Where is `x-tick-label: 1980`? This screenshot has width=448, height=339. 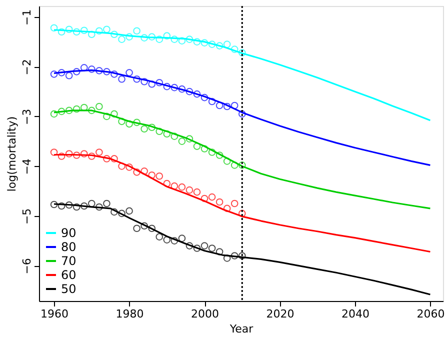 x-tick-label: 1980 is located at coordinates (130, 314).